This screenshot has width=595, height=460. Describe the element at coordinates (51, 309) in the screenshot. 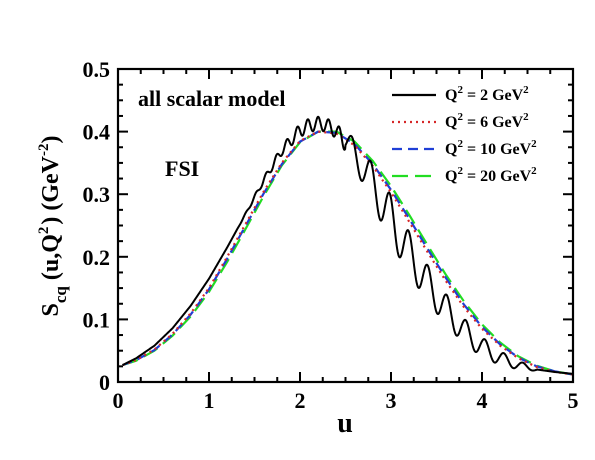

I see `y-axis-label-main: S` at that location.